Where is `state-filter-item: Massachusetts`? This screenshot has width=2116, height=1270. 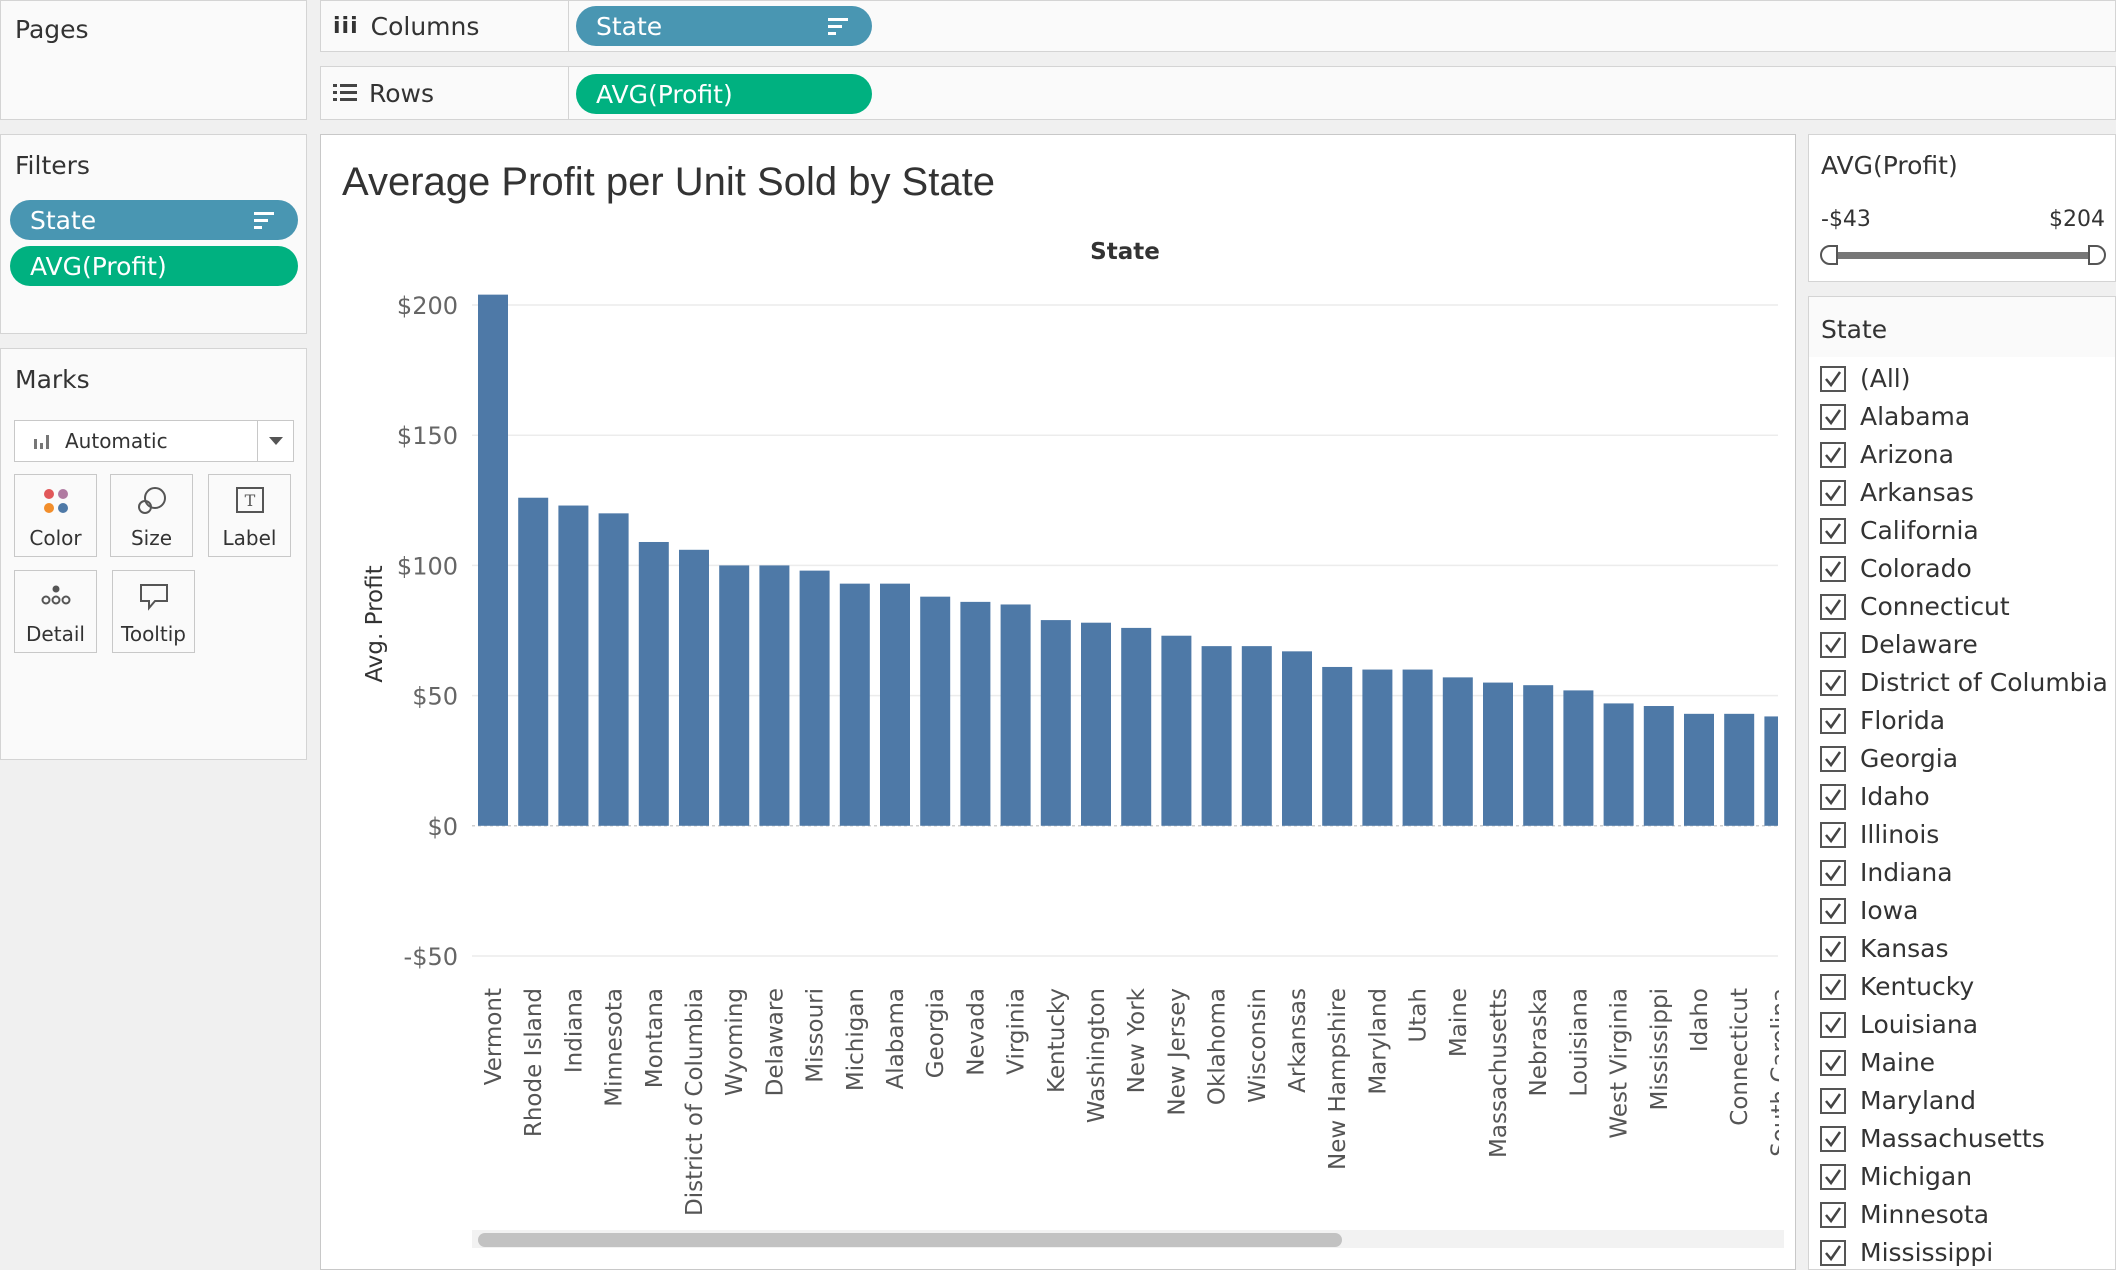
state-filter-item: Massachusetts is located at coordinates (1932, 1138).